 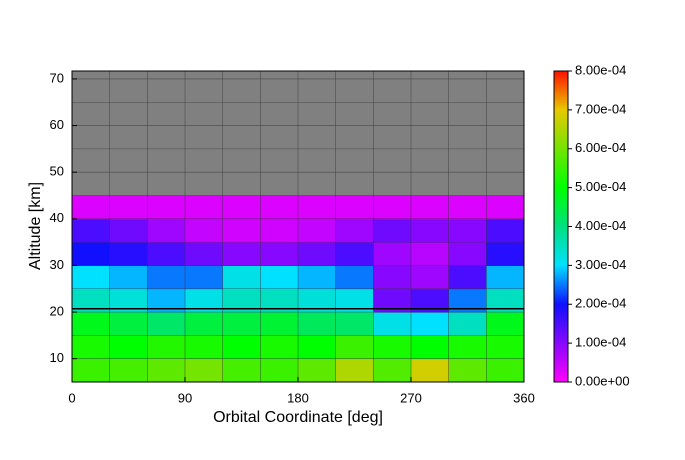 What do you see at coordinates (600, 186) in the screenshot?
I see `colorbar-tick-label: 5.00e-04` at bounding box center [600, 186].